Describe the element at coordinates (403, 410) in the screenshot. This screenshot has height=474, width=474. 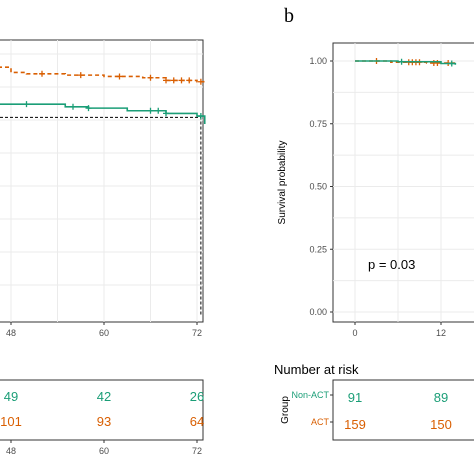
I see `risk-table-b-border` at that location.